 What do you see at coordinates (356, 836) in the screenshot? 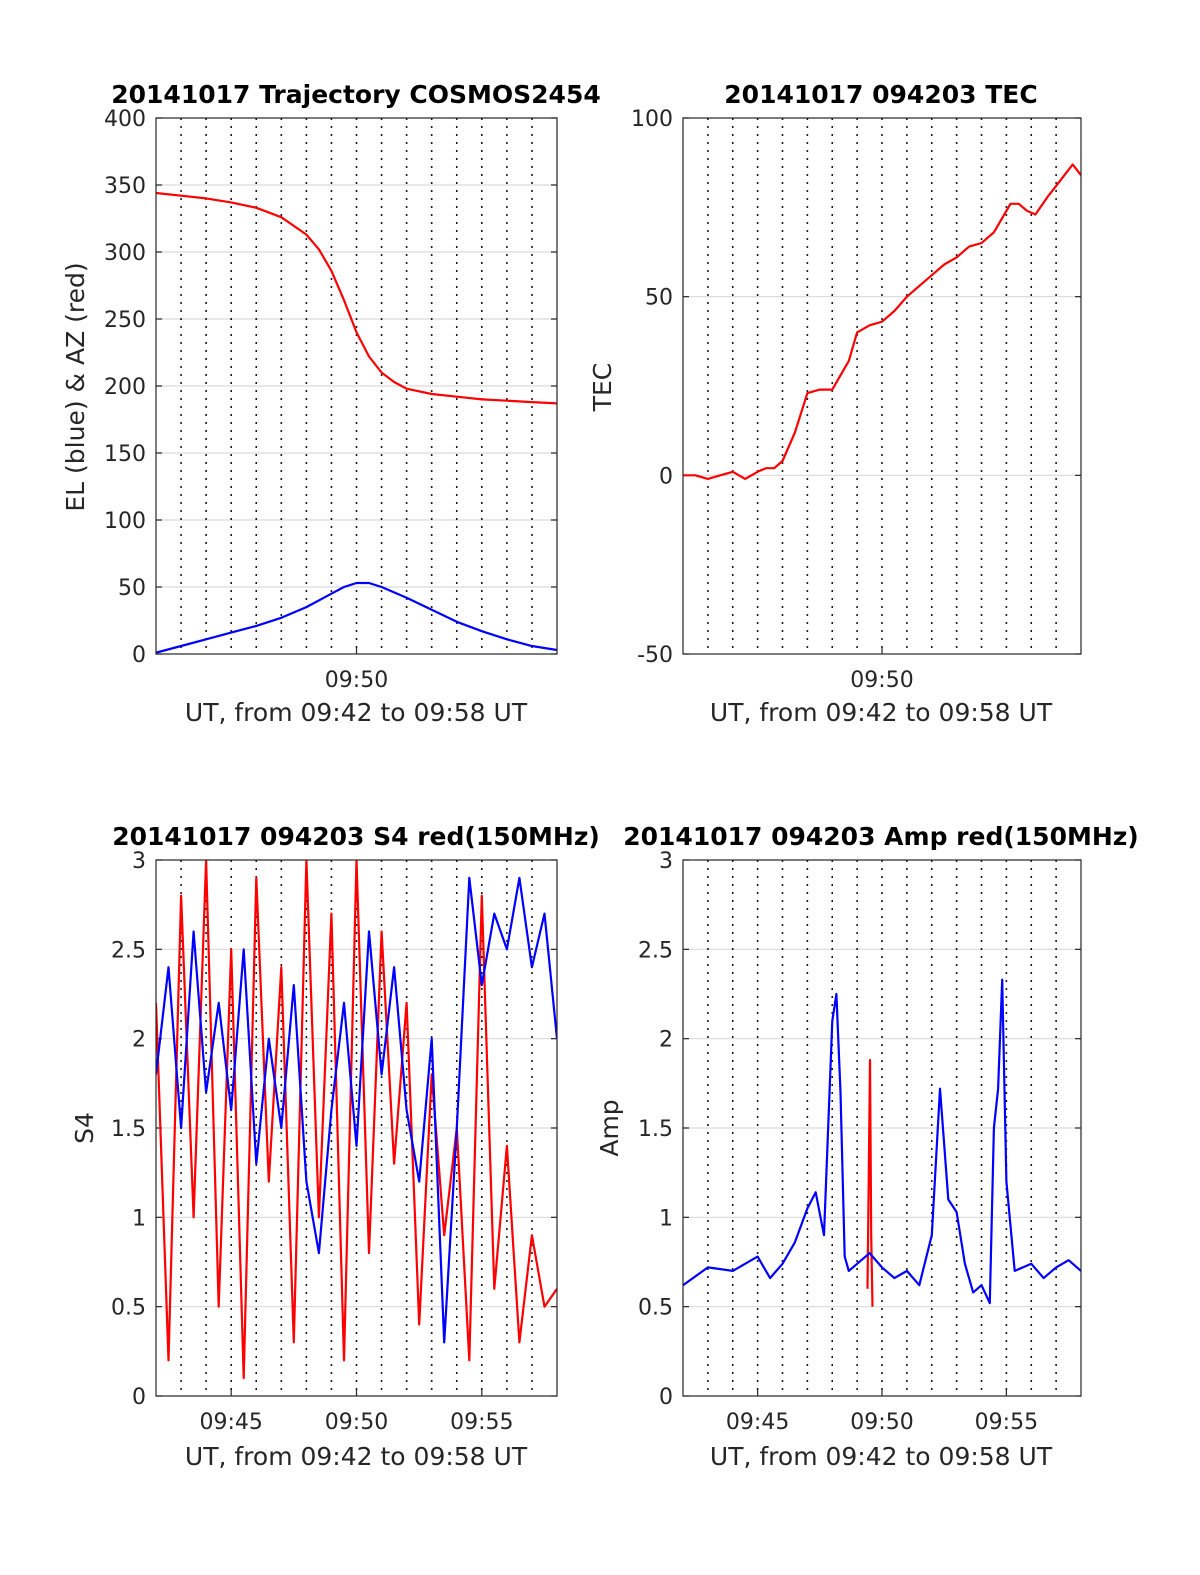
I see `chart-title: 20141017 094203 S4 red(150MHz)` at bounding box center [356, 836].